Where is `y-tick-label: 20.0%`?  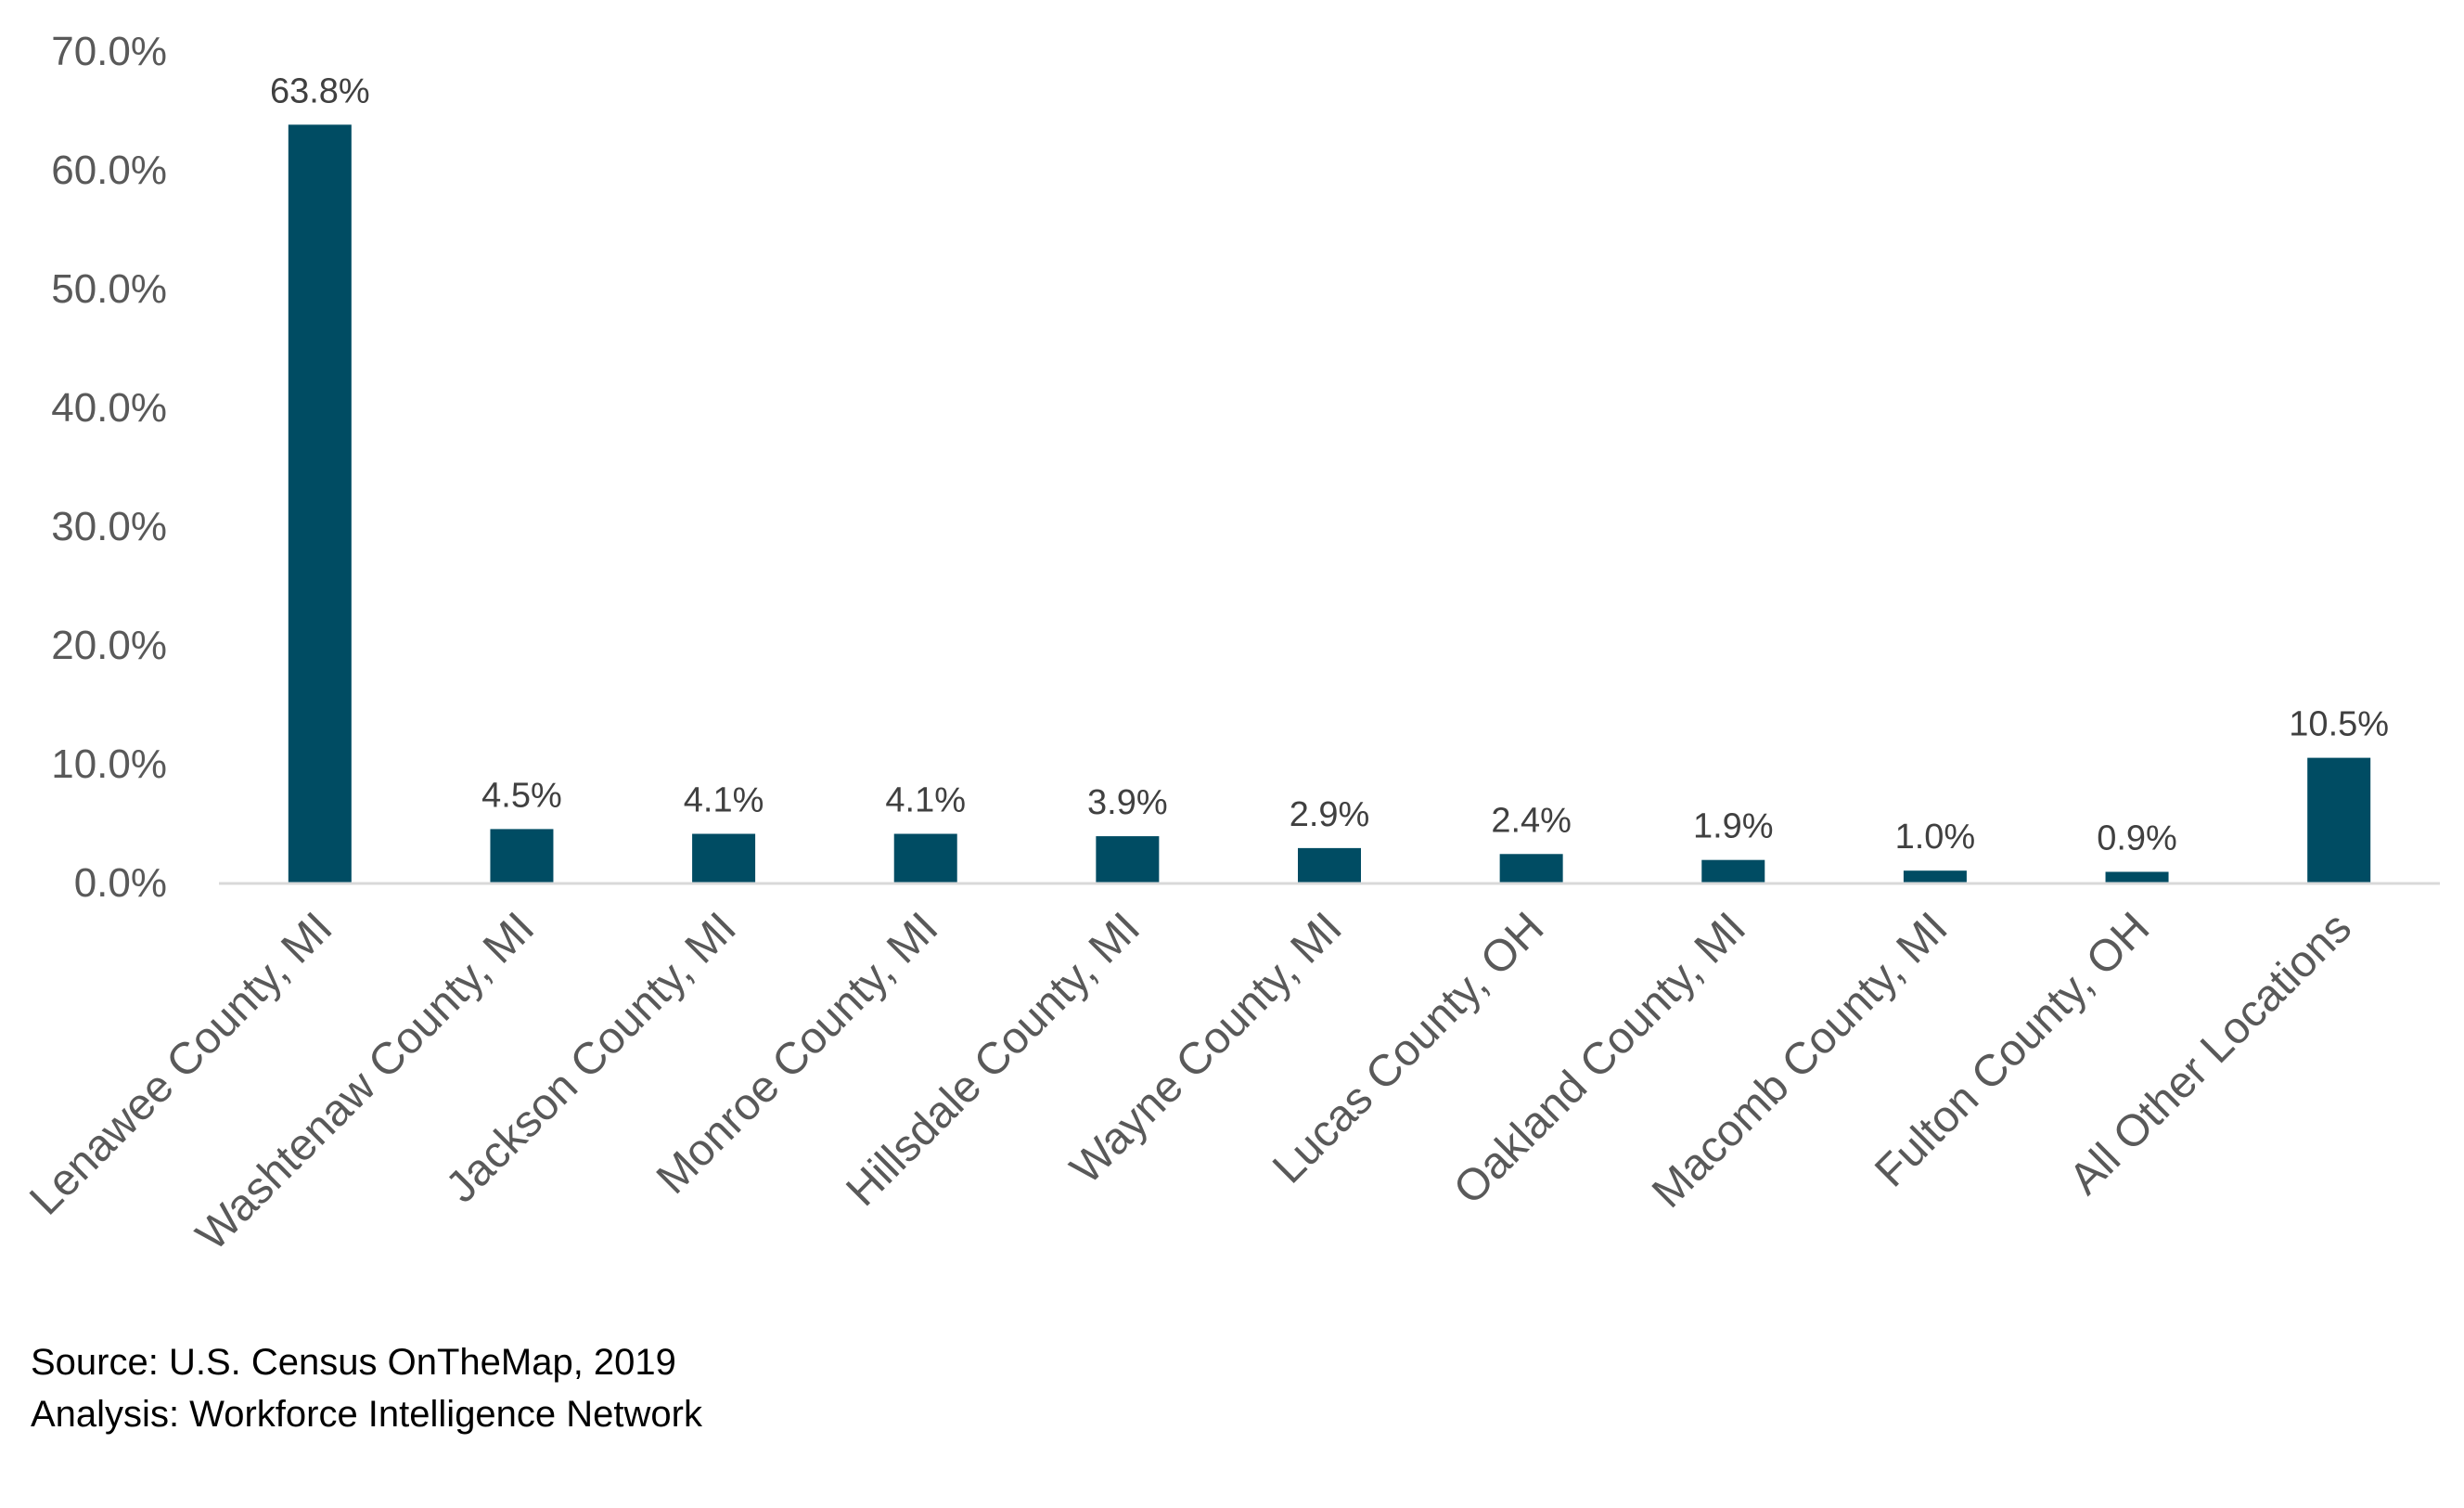
y-tick-label: 20.0% is located at coordinates (109, 646).